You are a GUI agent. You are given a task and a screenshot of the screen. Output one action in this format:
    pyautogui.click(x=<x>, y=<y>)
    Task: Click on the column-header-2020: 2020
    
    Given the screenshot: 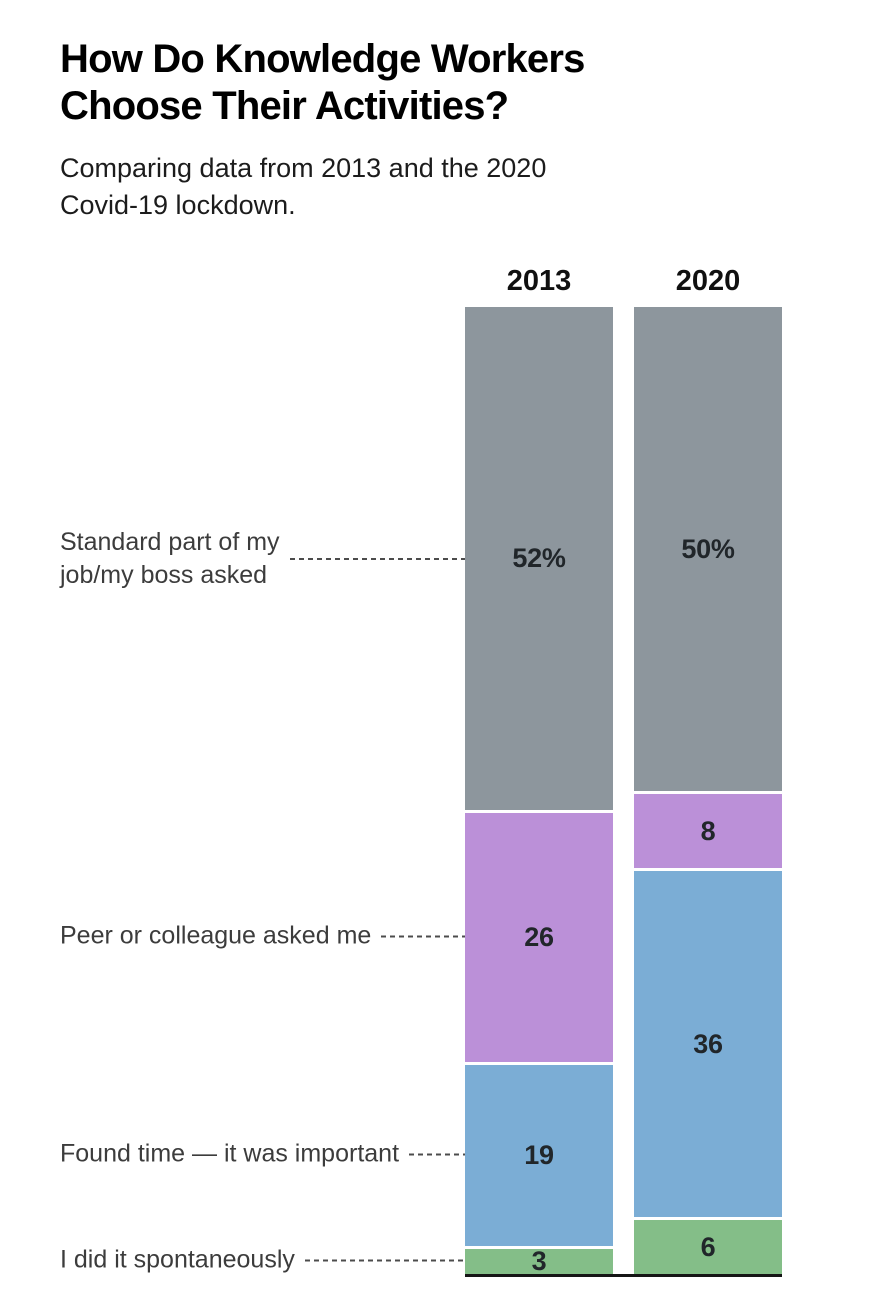 What is the action you would take?
    pyautogui.click(x=708, y=281)
    